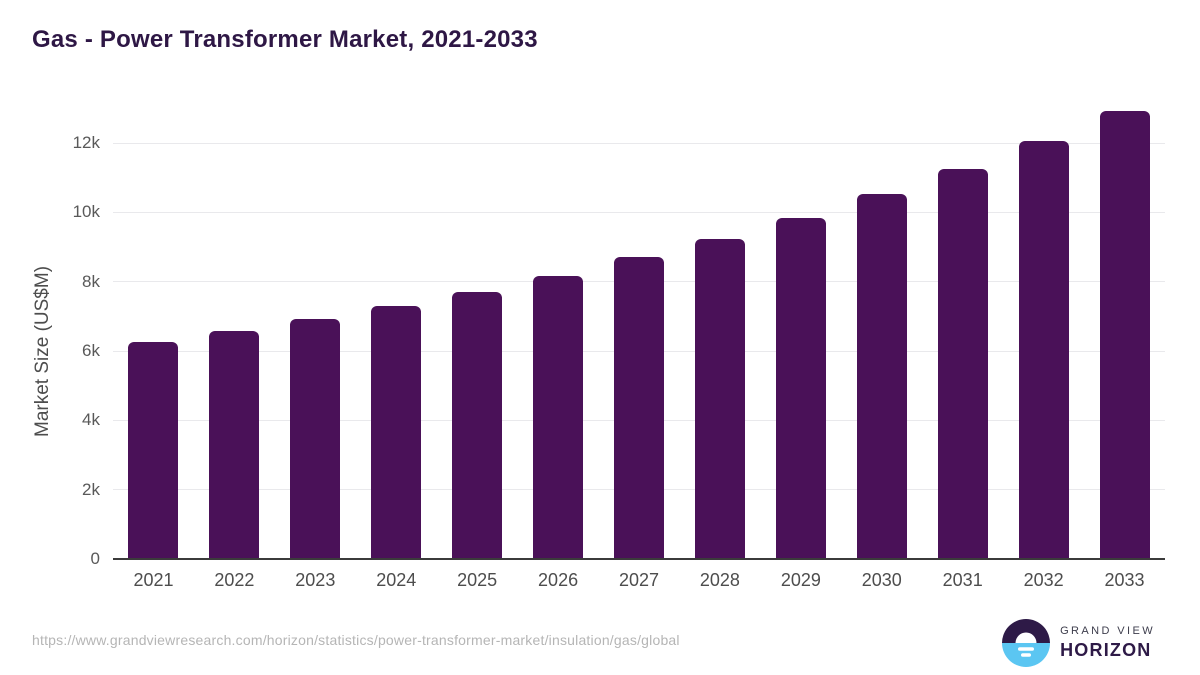 Image resolution: width=1200 pixels, height=675 pixels. I want to click on bar-slot-2022, so click(234, 351).